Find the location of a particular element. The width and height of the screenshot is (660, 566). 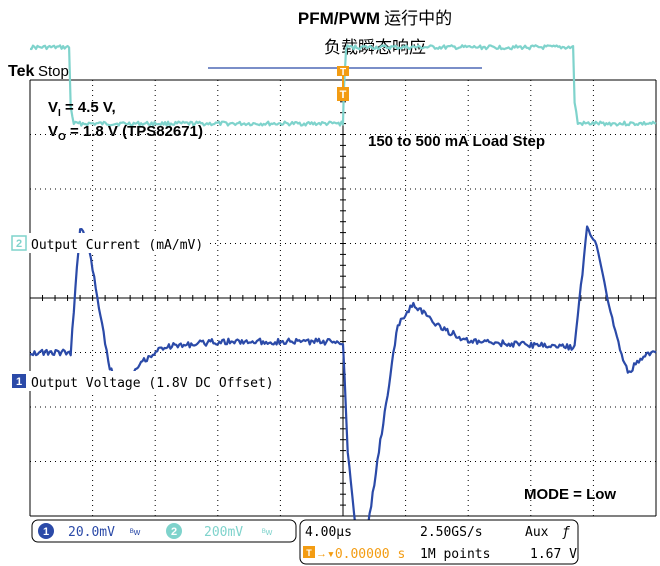

ch2-bw: ᴮw is located at coordinates (267, 532).